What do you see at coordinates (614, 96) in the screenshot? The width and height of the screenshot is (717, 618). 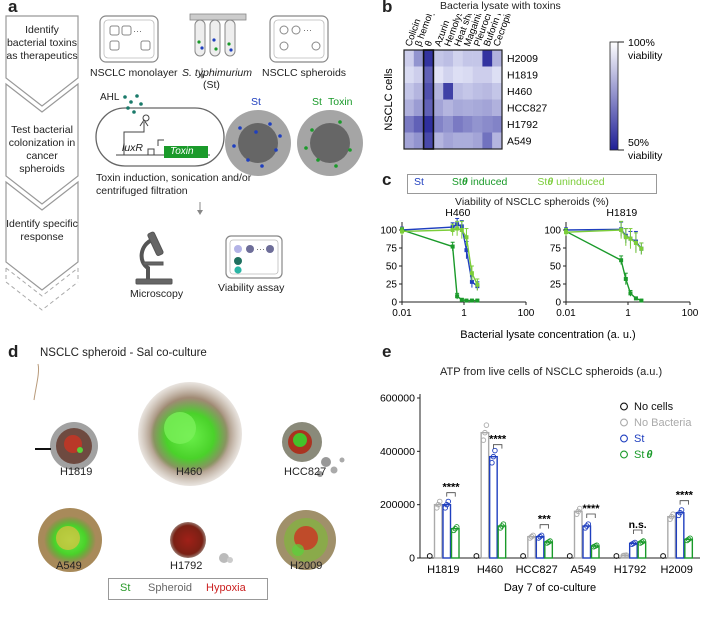 I see `heatmap-colorbar` at bounding box center [614, 96].